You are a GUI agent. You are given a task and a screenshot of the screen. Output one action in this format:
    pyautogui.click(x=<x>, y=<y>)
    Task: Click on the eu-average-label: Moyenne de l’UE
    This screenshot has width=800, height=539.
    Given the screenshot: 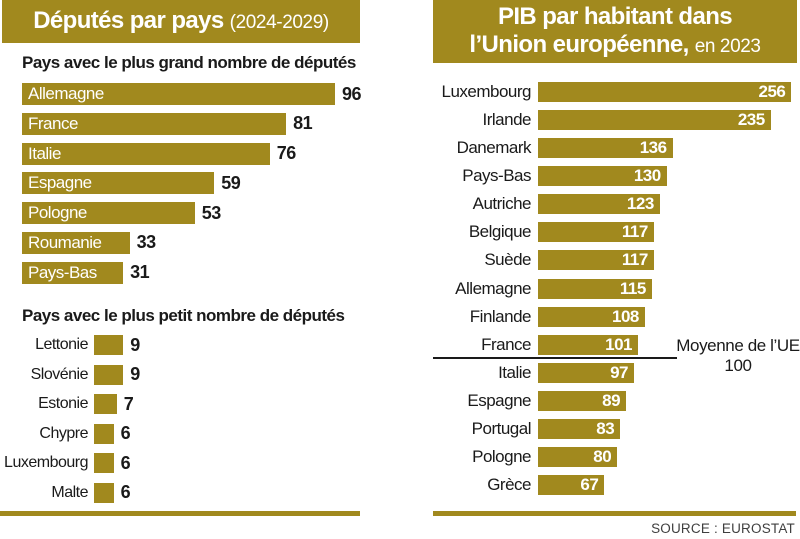 What is the action you would take?
    pyautogui.click(x=738, y=345)
    